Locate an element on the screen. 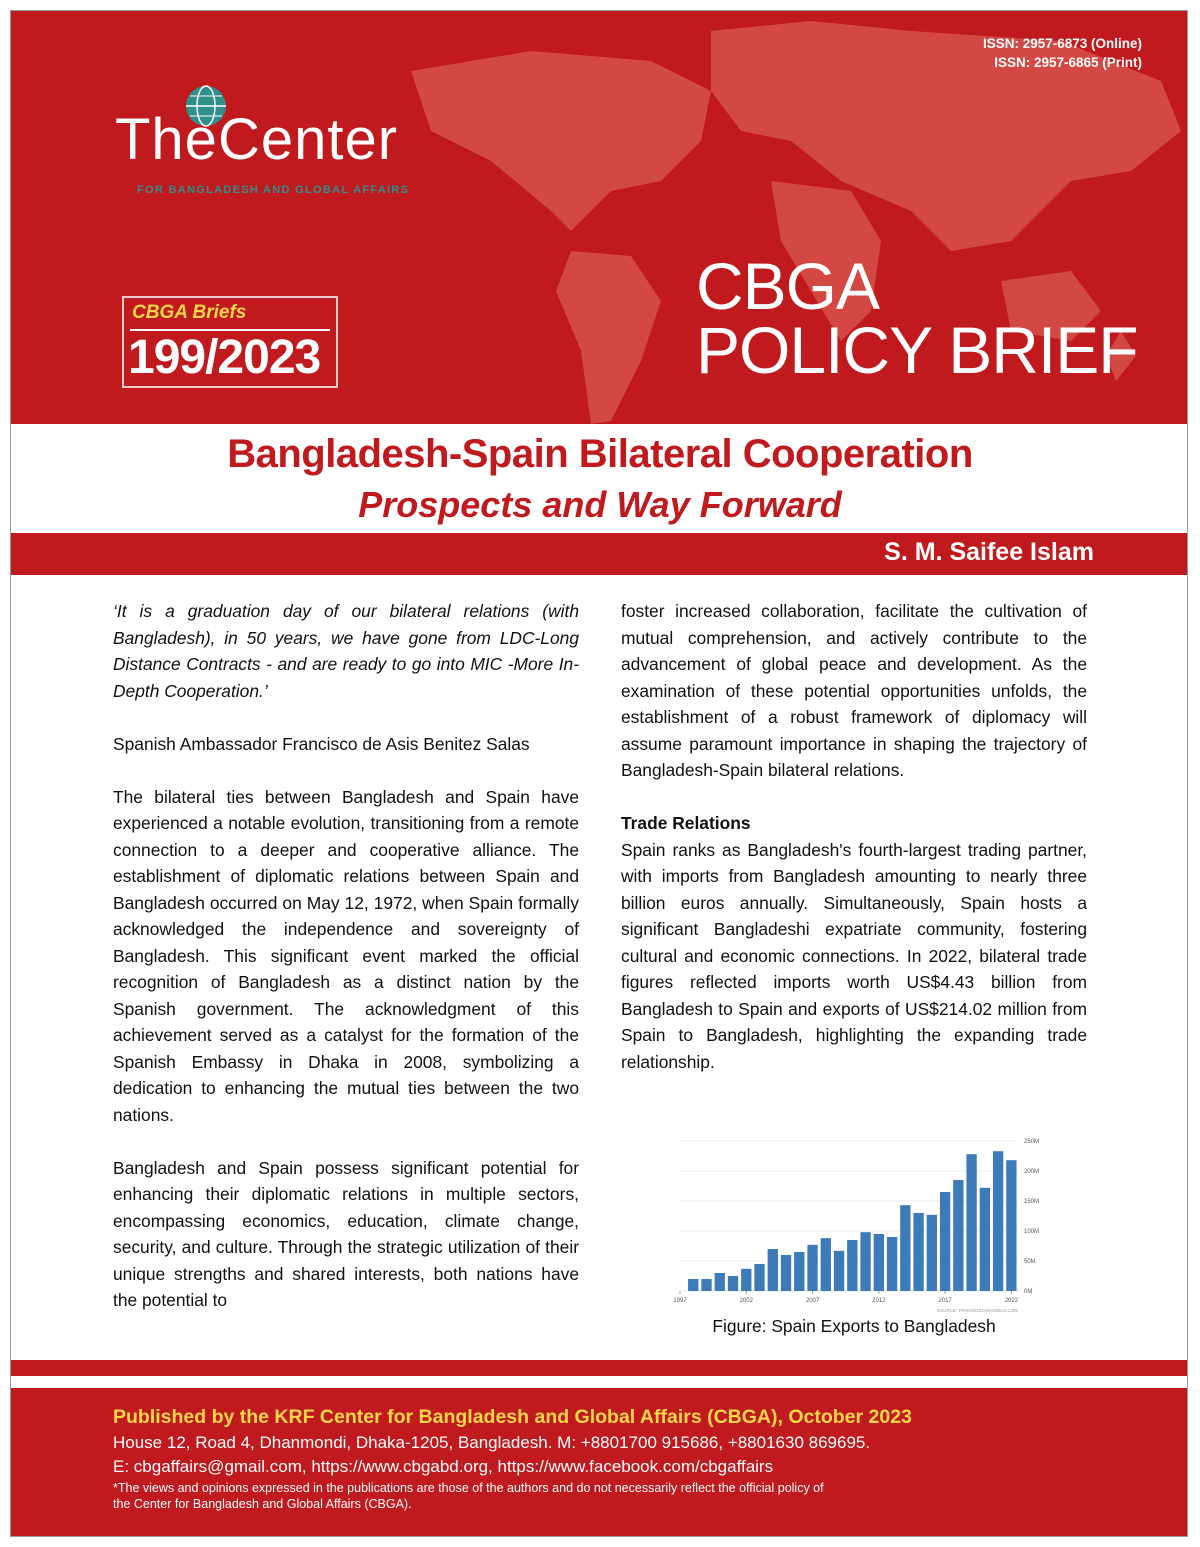  chart-source: SOURCE: TRADINGECONOMICS.COM is located at coordinates (978, 1310).